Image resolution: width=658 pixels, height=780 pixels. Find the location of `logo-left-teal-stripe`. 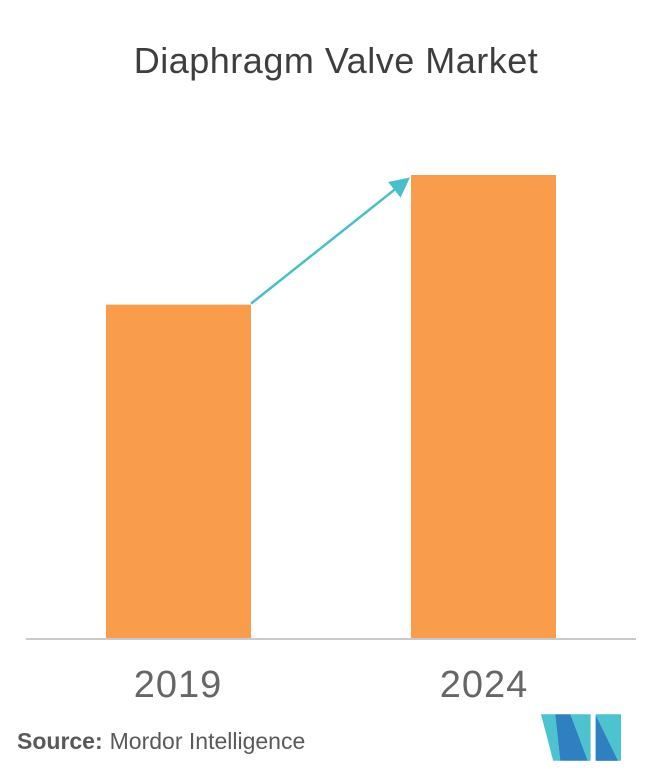

logo-left-teal-stripe is located at coordinates (551, 737).